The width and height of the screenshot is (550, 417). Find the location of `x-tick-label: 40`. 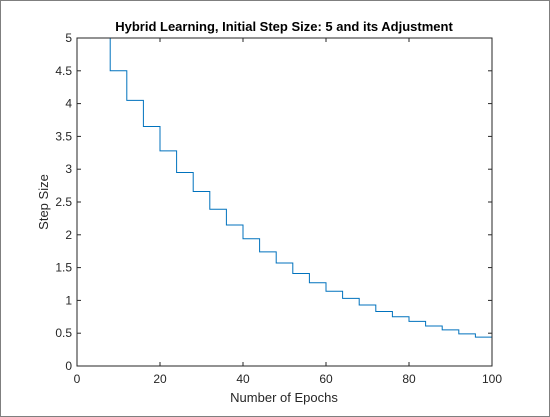

x-tick-label: 40 is located at coordinates (243, 379).